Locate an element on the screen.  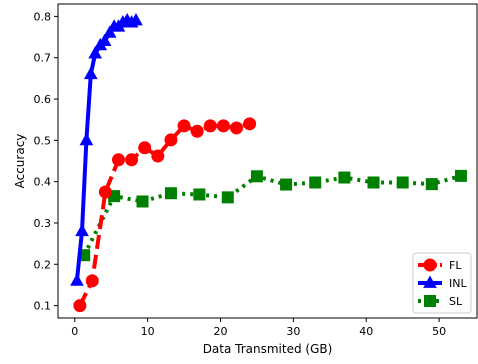
series-inl is located at coordinates (106, 149).